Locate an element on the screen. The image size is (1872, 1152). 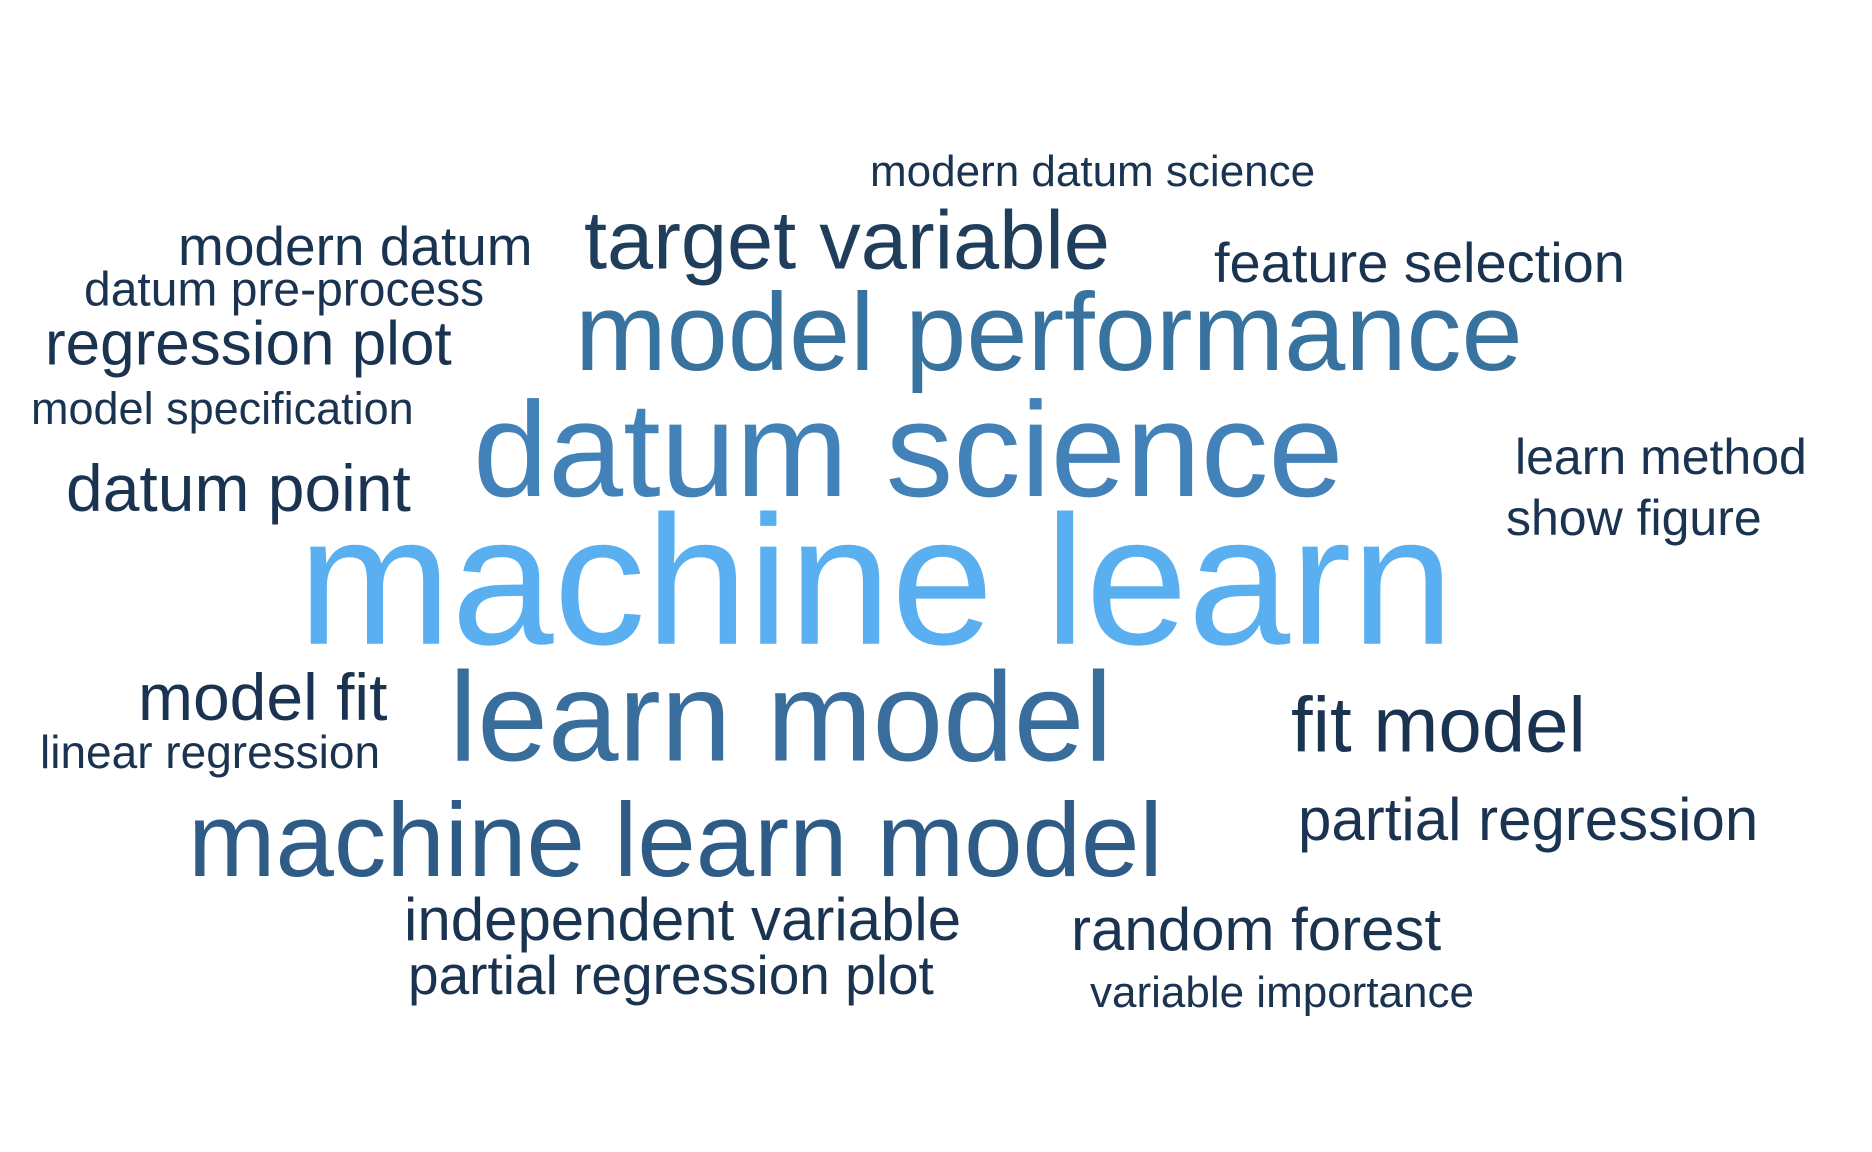
word-modern-datum: modern datum is located at coordinates (355, 246).